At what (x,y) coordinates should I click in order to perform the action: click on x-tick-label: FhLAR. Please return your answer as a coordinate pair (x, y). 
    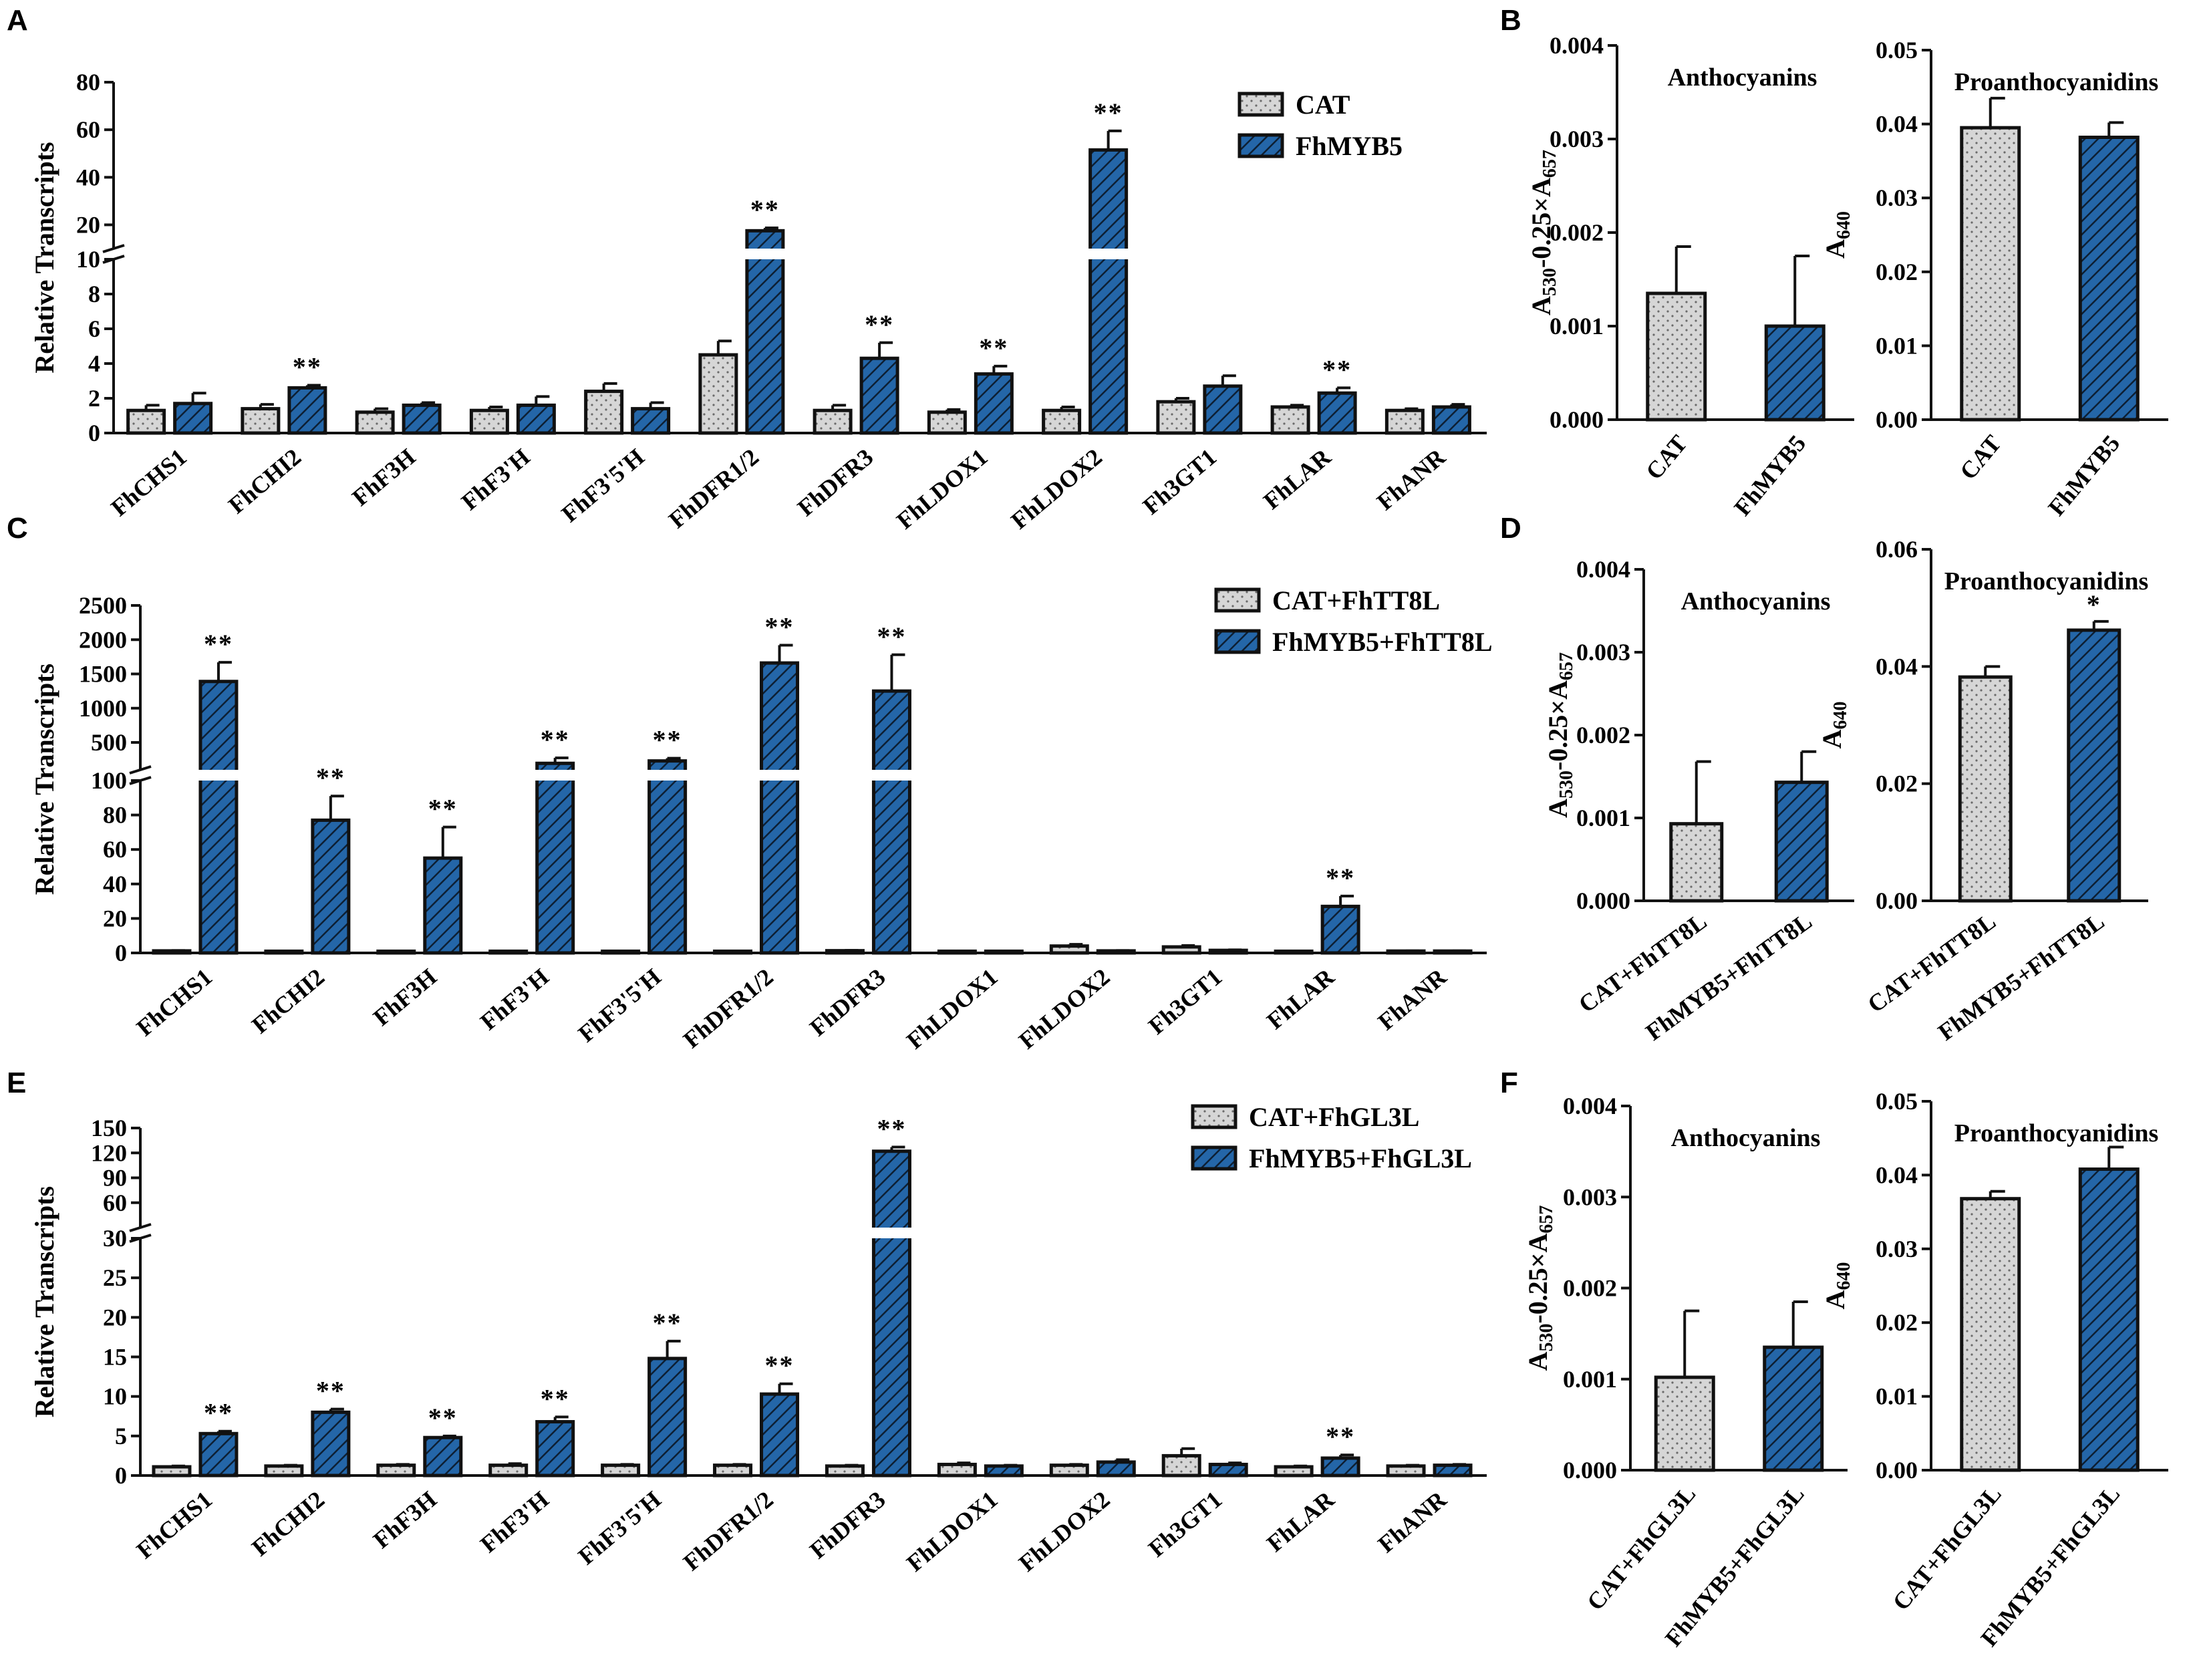
    Looking at the image, I should click on (1297, 479).